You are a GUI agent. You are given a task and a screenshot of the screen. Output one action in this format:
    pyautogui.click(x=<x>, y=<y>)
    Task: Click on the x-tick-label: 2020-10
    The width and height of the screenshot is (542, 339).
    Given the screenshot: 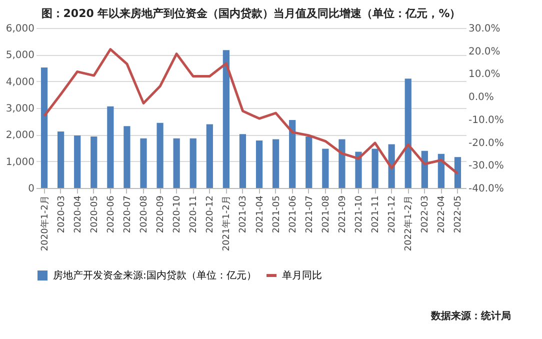 What is the action you would take?
    pyautogui.click(x=177, y=214)
    